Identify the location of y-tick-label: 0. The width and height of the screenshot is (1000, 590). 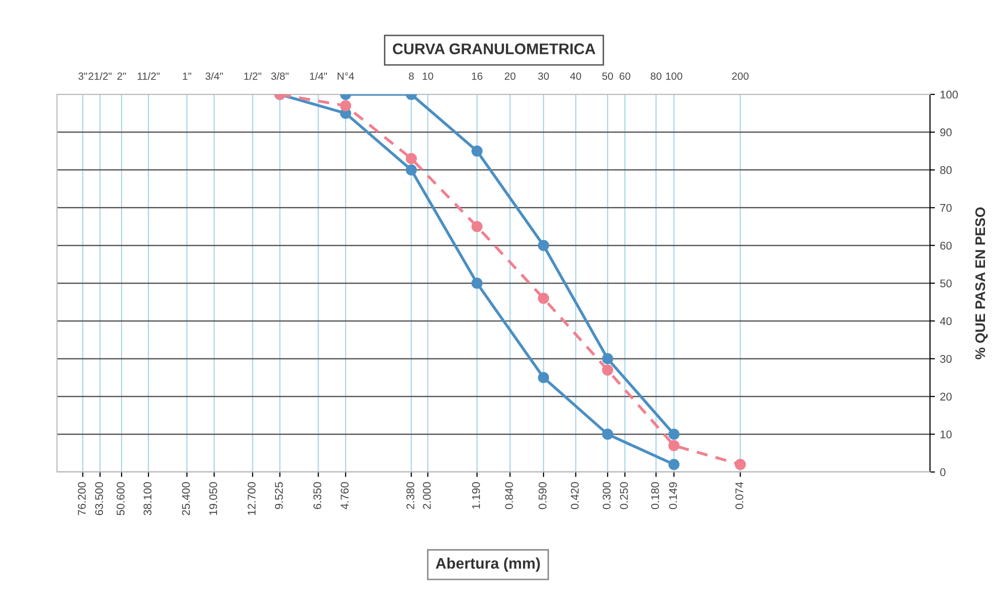
(943, 472).